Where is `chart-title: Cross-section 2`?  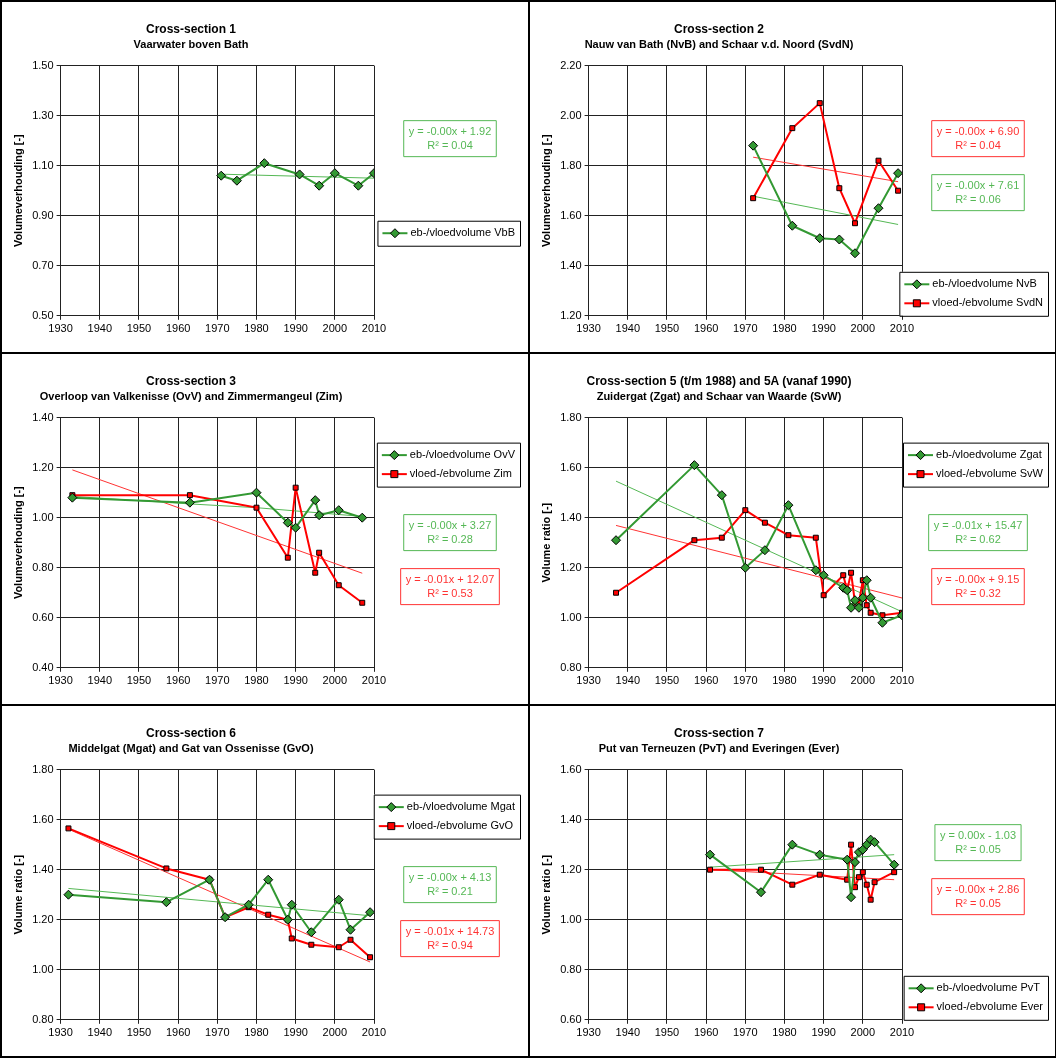
chart-title: Cross-section 2 is located at coordinates (719, 28).